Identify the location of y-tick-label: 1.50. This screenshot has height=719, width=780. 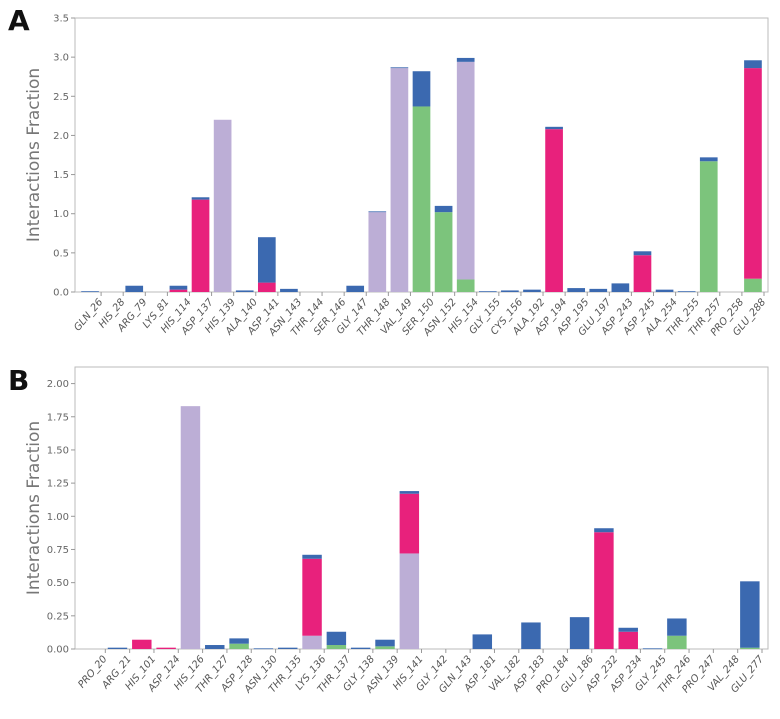
(58, 450).